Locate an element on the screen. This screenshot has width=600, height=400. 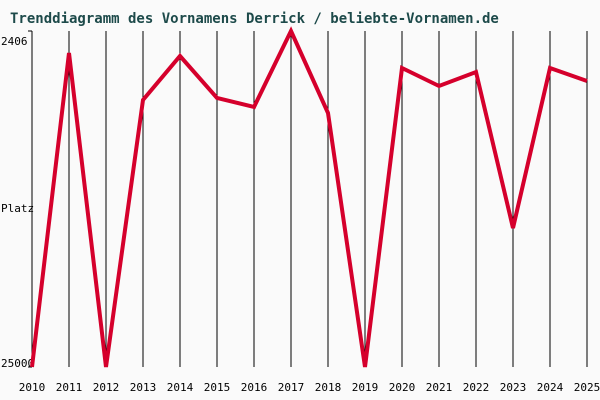
x-tick-label: 2012 is located at coordinates (106, 387).